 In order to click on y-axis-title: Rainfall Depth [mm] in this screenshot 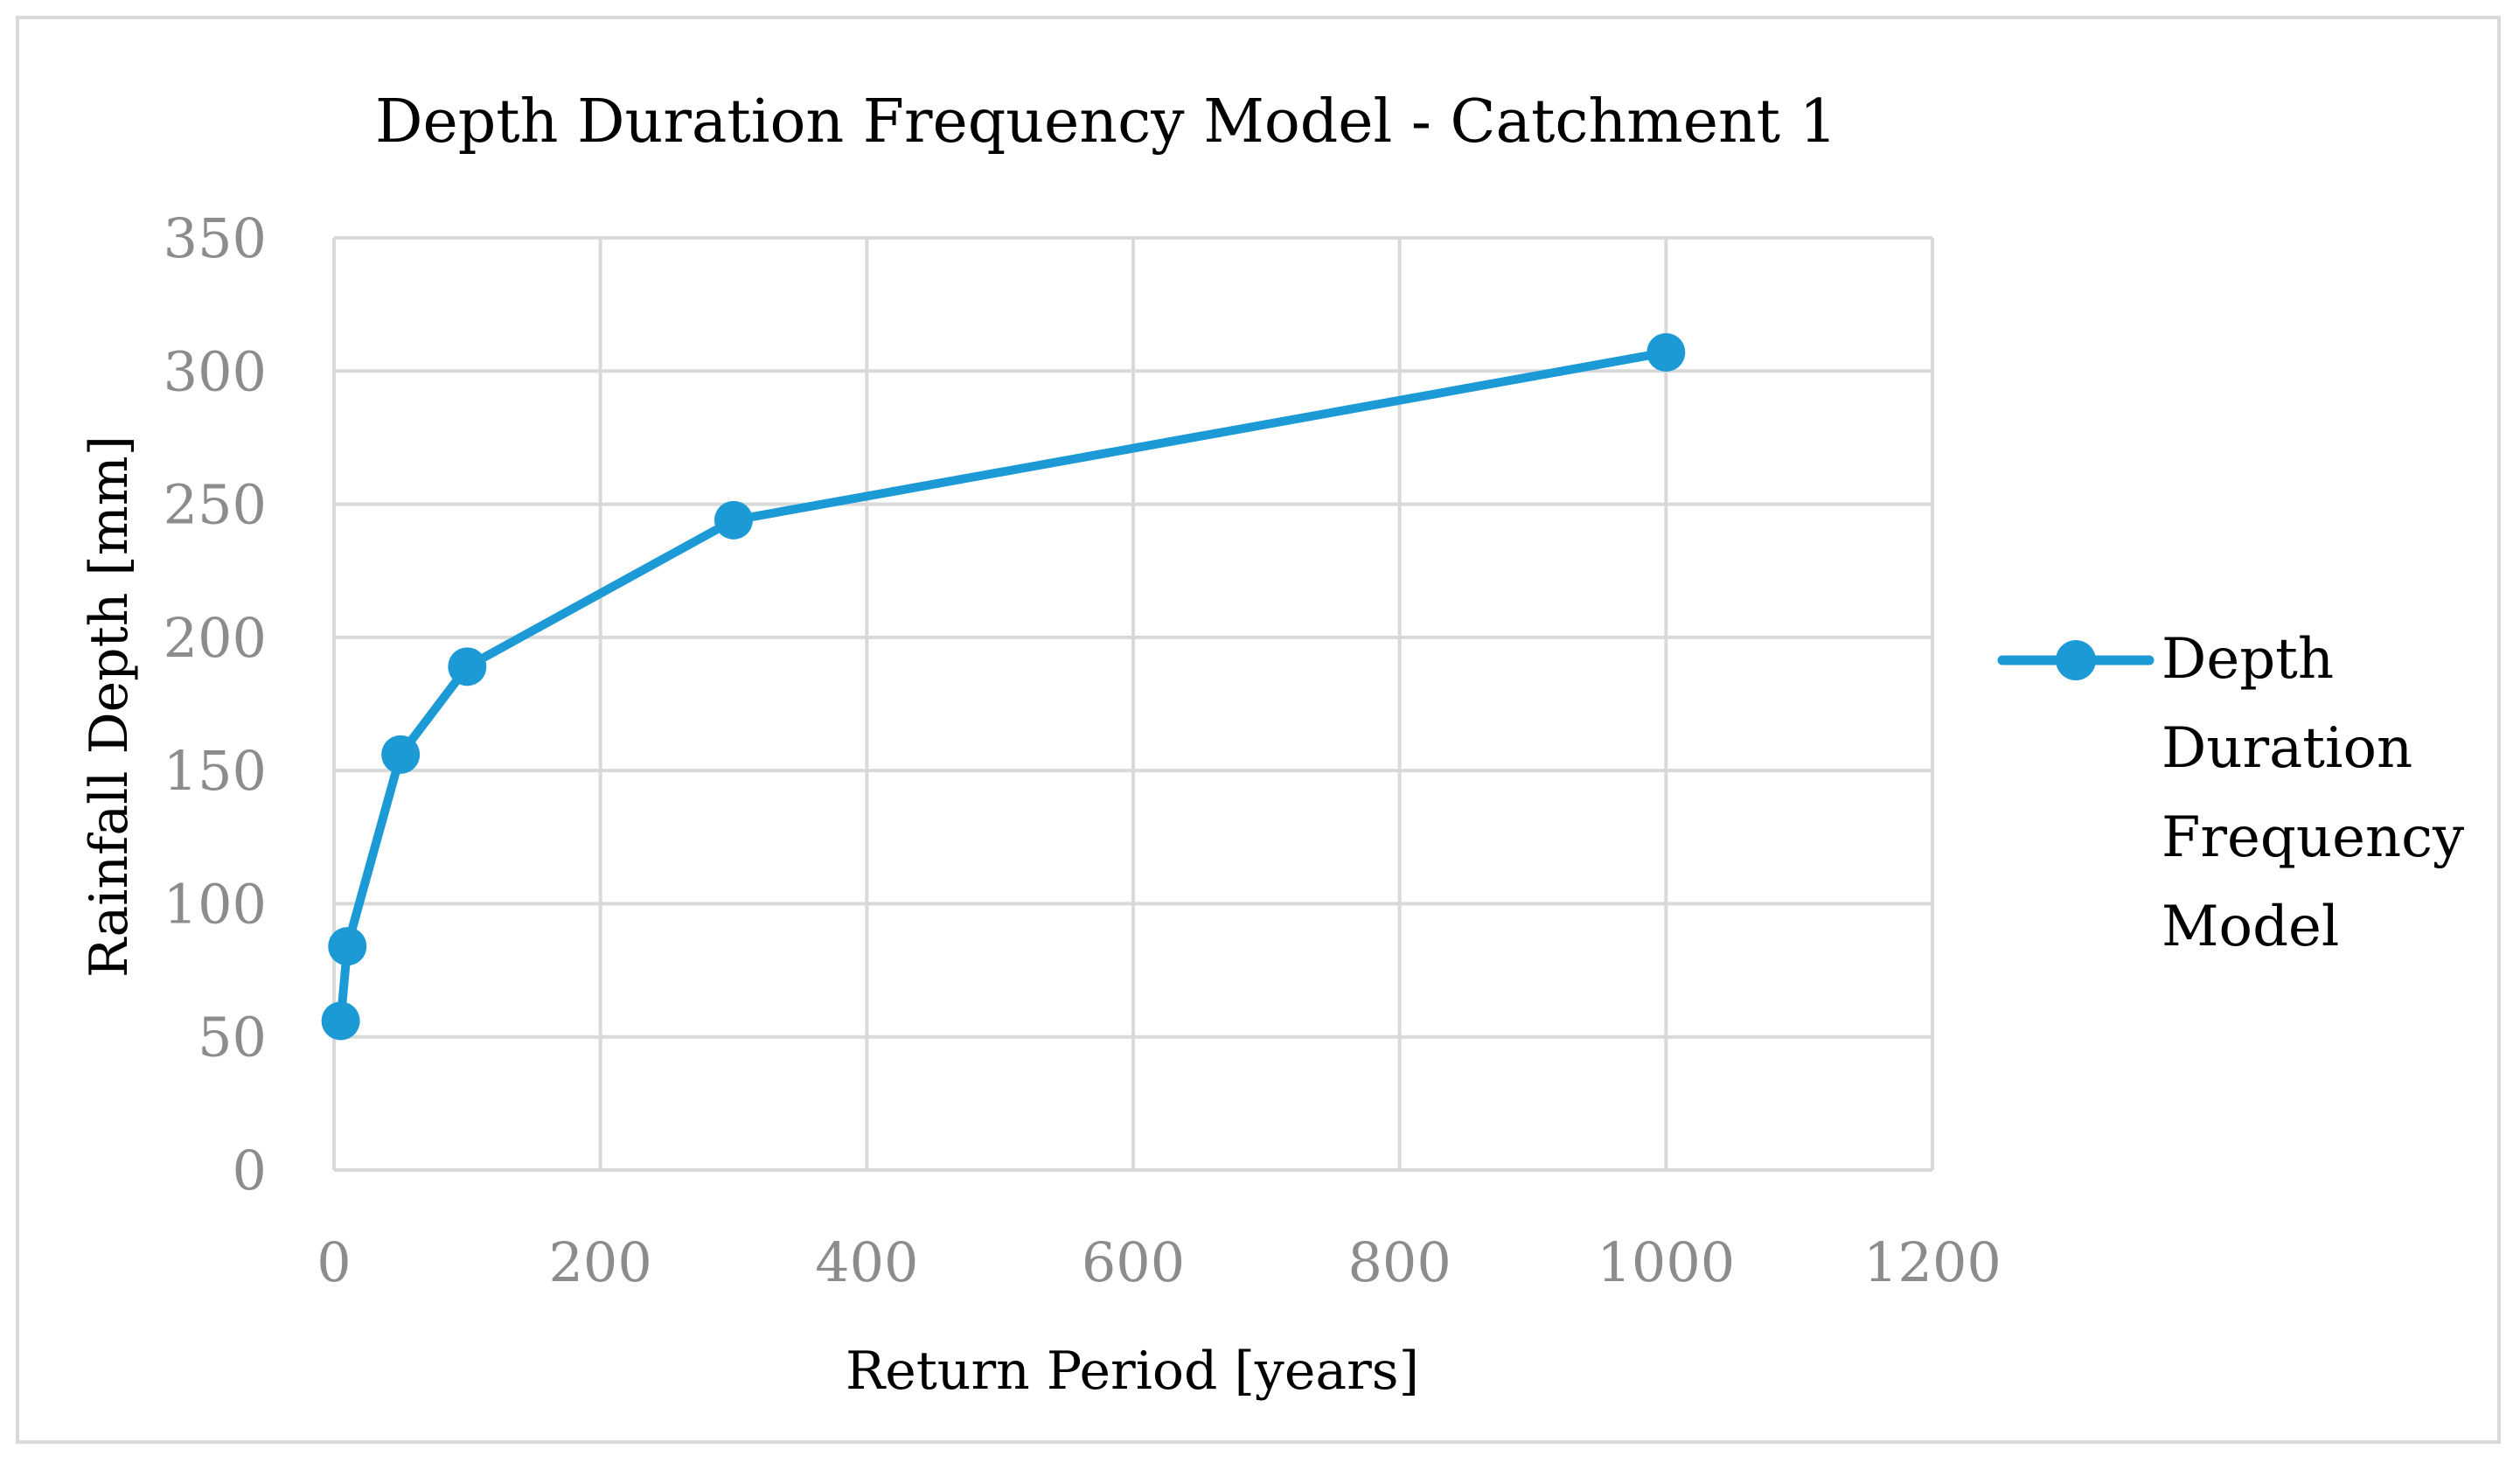, I will do `click(109, 707)`.